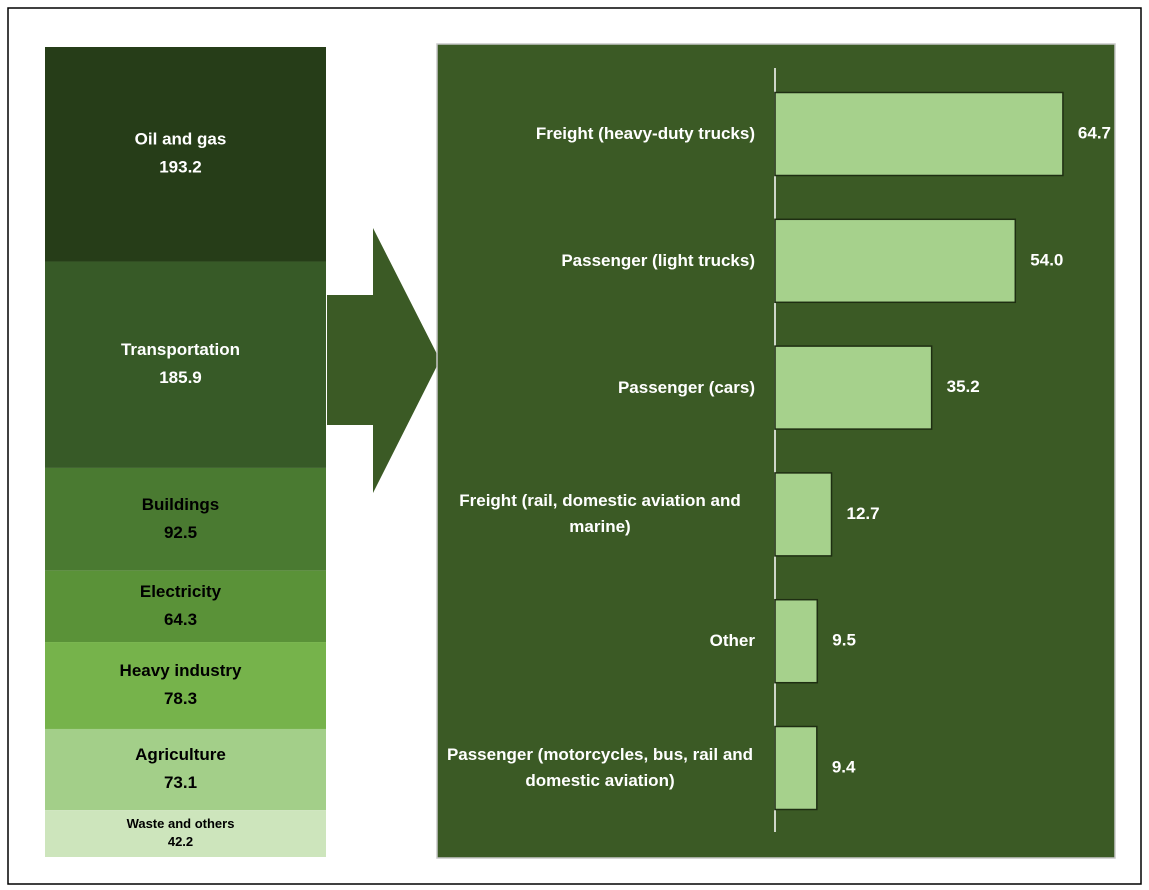 The image size is (1149, 890). Describe the element at coordinates (1094, 132) in the screenshot. I see `bar-value-label: 64.7` at that location.